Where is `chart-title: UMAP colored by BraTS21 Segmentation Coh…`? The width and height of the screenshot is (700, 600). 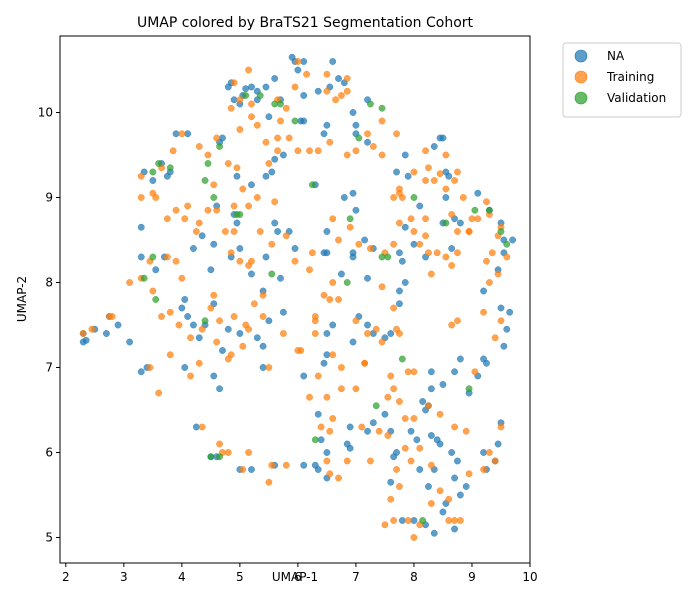 chart-title: UMAP colored by BraTS21 Segmentation Coh… is located at coordinates (305, 23).